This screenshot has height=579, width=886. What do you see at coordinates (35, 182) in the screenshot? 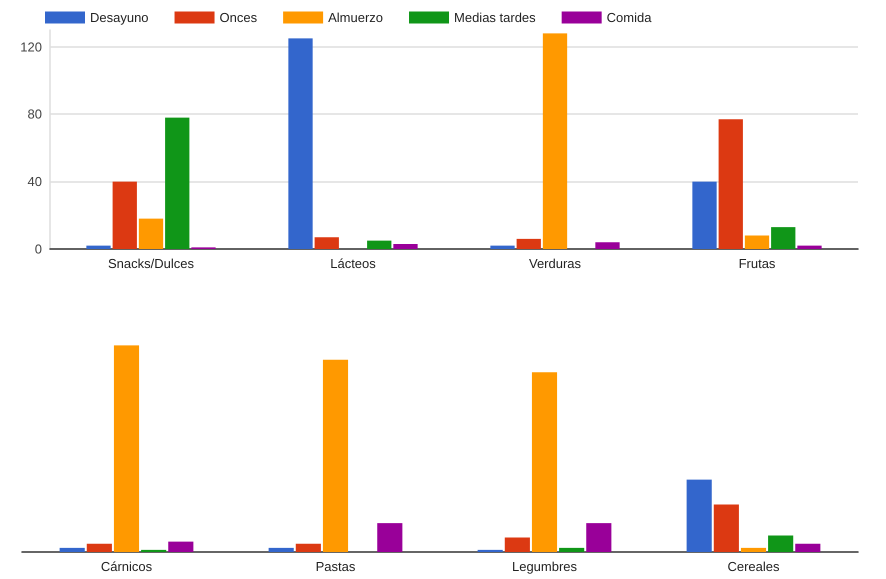
I see `y-tick-label: 40` at bounding box center [35, 182].